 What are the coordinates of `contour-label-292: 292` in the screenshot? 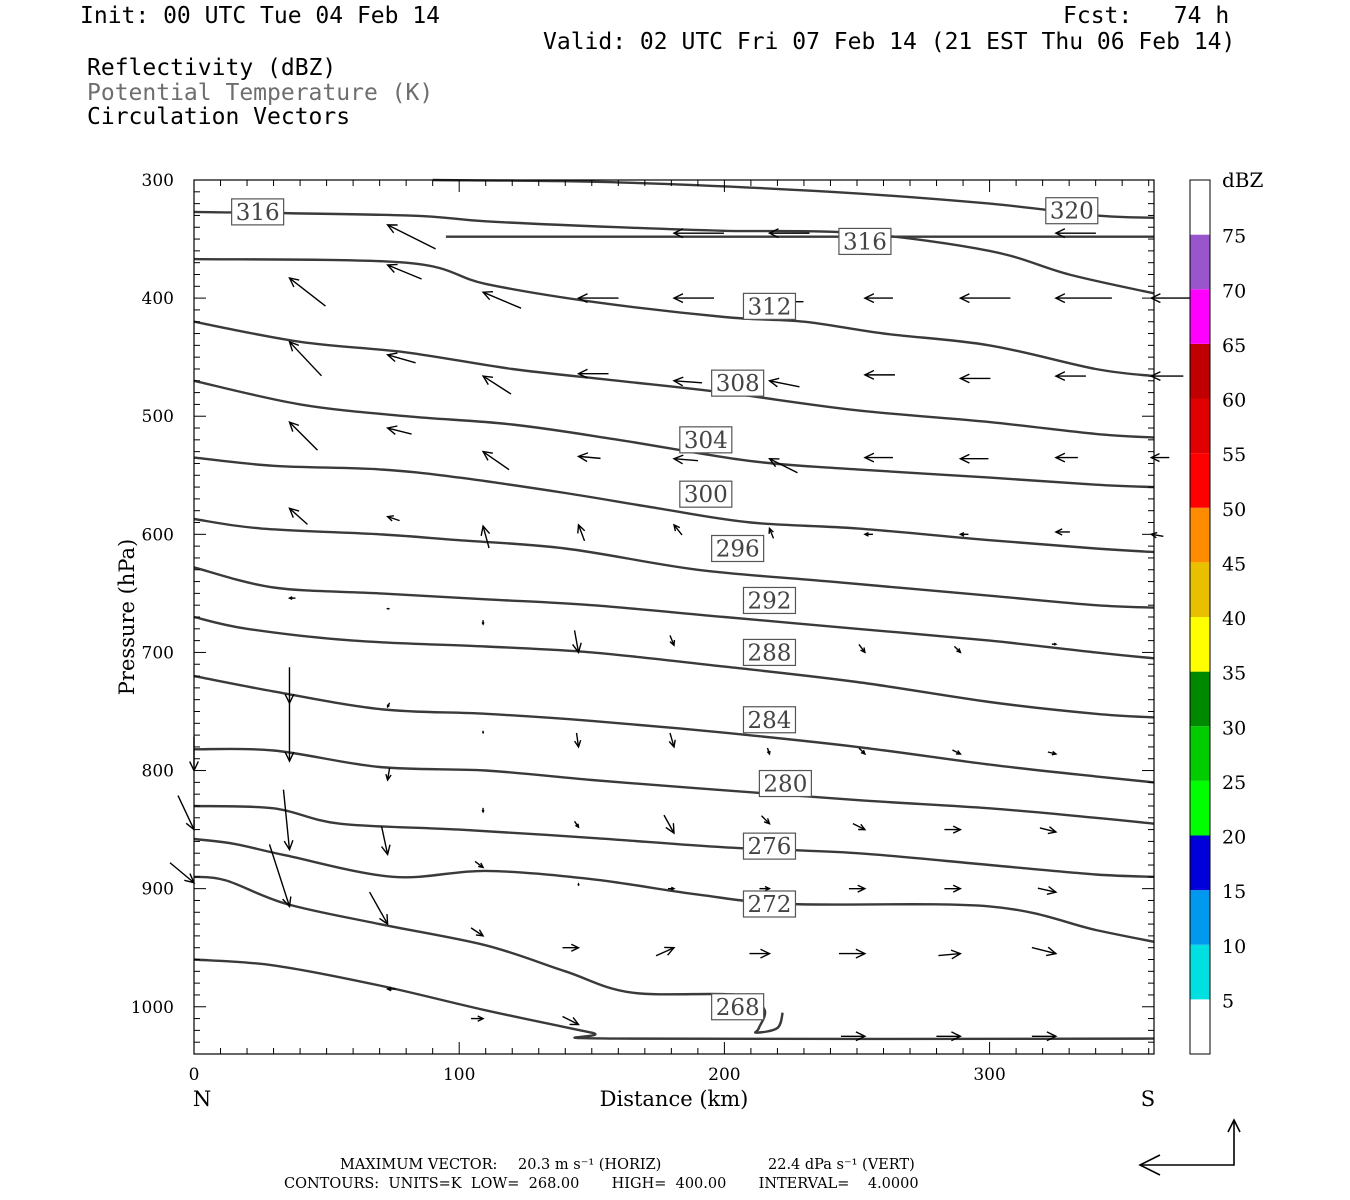 It's located at (770, 601).